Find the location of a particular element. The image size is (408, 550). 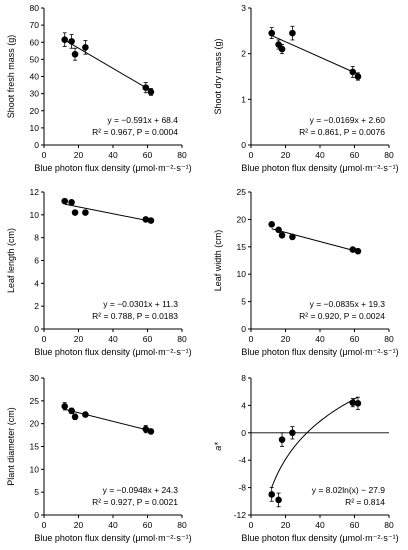

y-axis-label: Leaf length (cm) is located at coordinates (11, 260).